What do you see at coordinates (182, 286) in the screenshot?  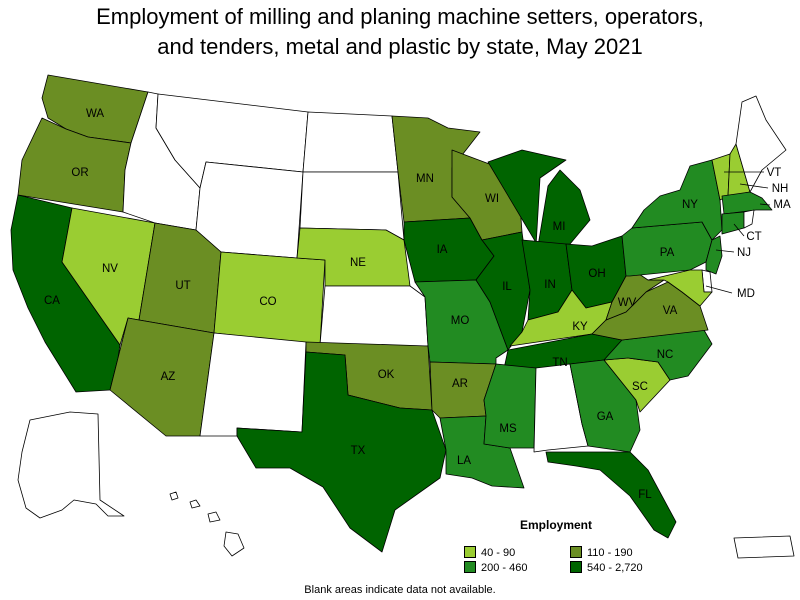 I see `label-ut: UT` at bounding box center [182, 286].